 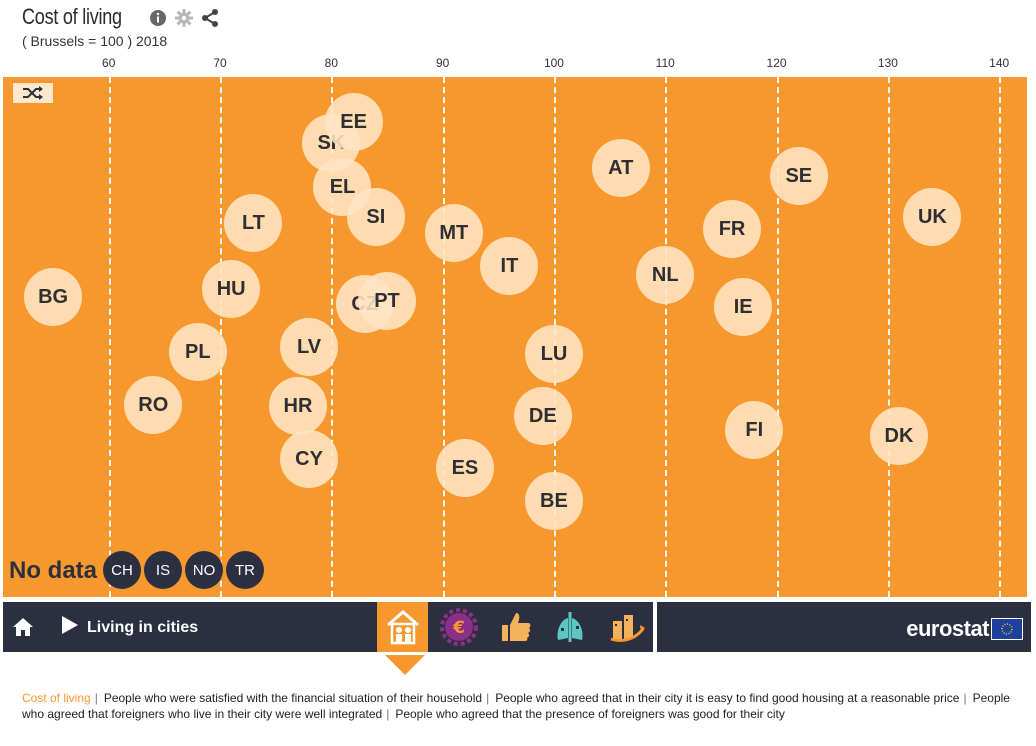 What do you see at coordinates (70, 627) in the screenshot?
I see `play-icon` at bounding box center [70, 627].